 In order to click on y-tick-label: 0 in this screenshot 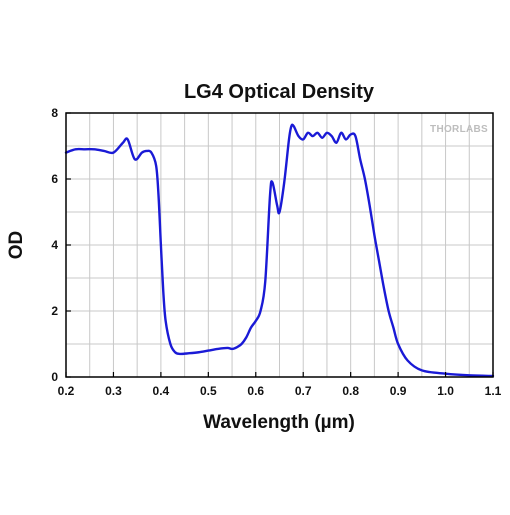, I will do `click(54, 377)`.